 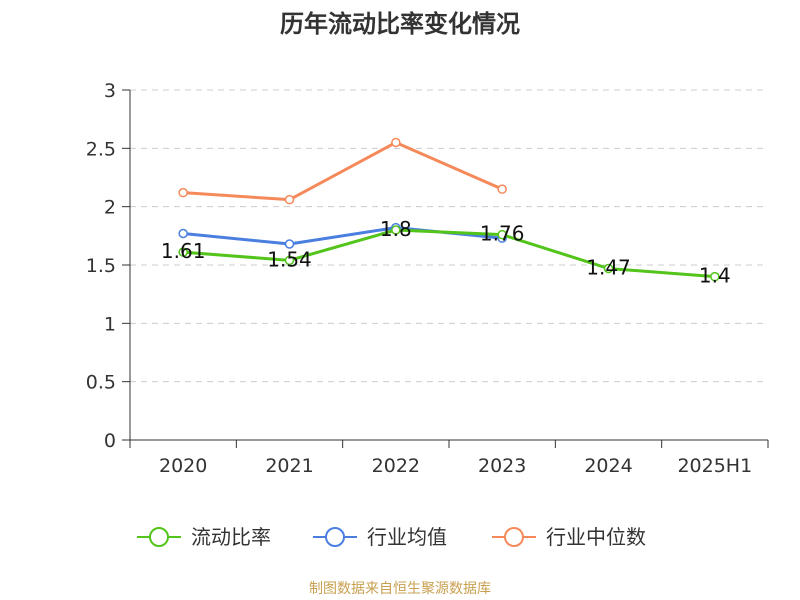 I want to click on data-labels: 1.61 1.54 1.8 1.76 1.47 1.4, so click(x=446, y=252).